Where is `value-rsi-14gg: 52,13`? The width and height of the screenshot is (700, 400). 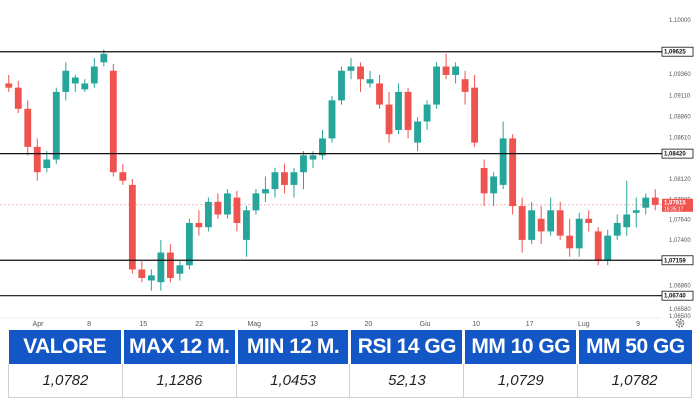 value-rsi-14gg: 52,13 is located at coordinates (407, 381).